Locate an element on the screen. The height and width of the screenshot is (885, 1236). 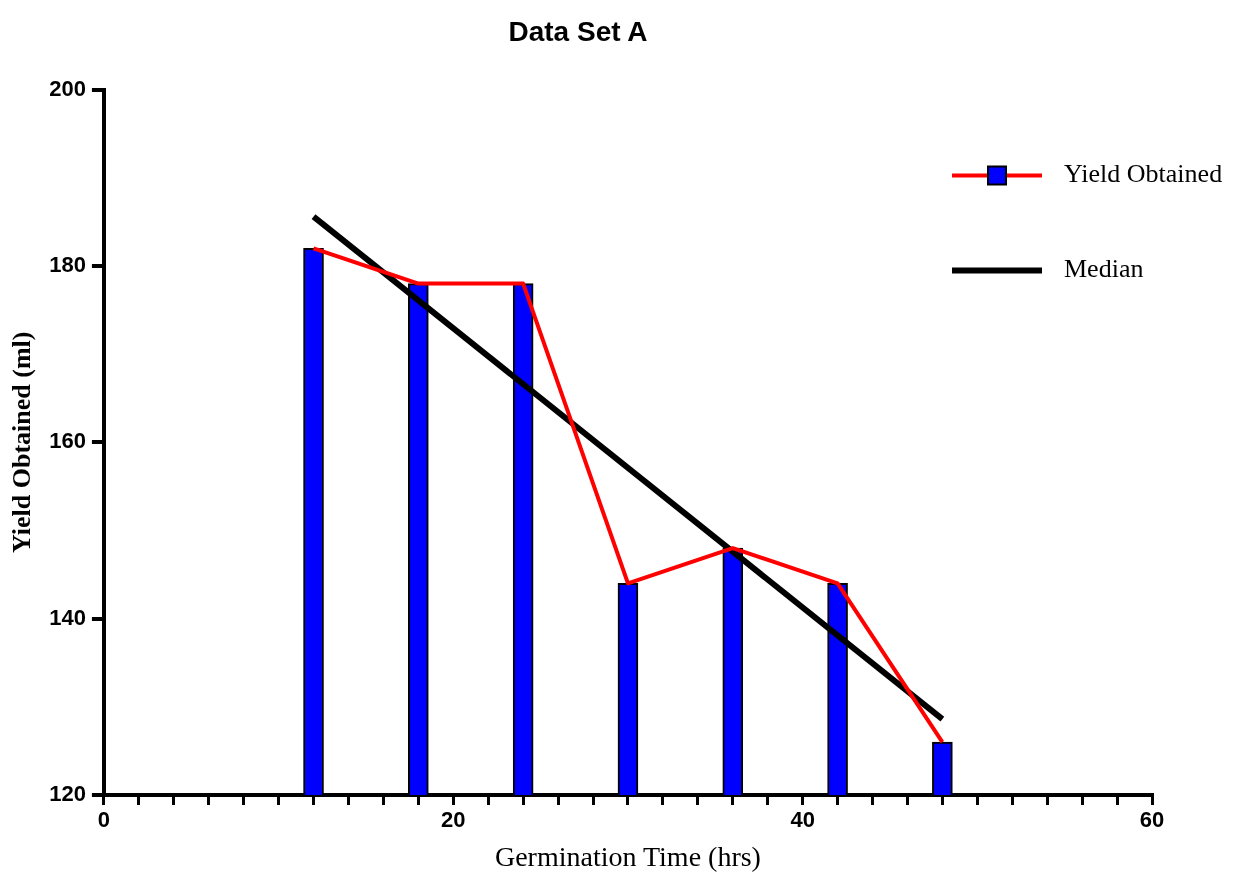
x-tick-label: 40 is located at coordinates (802, 820).